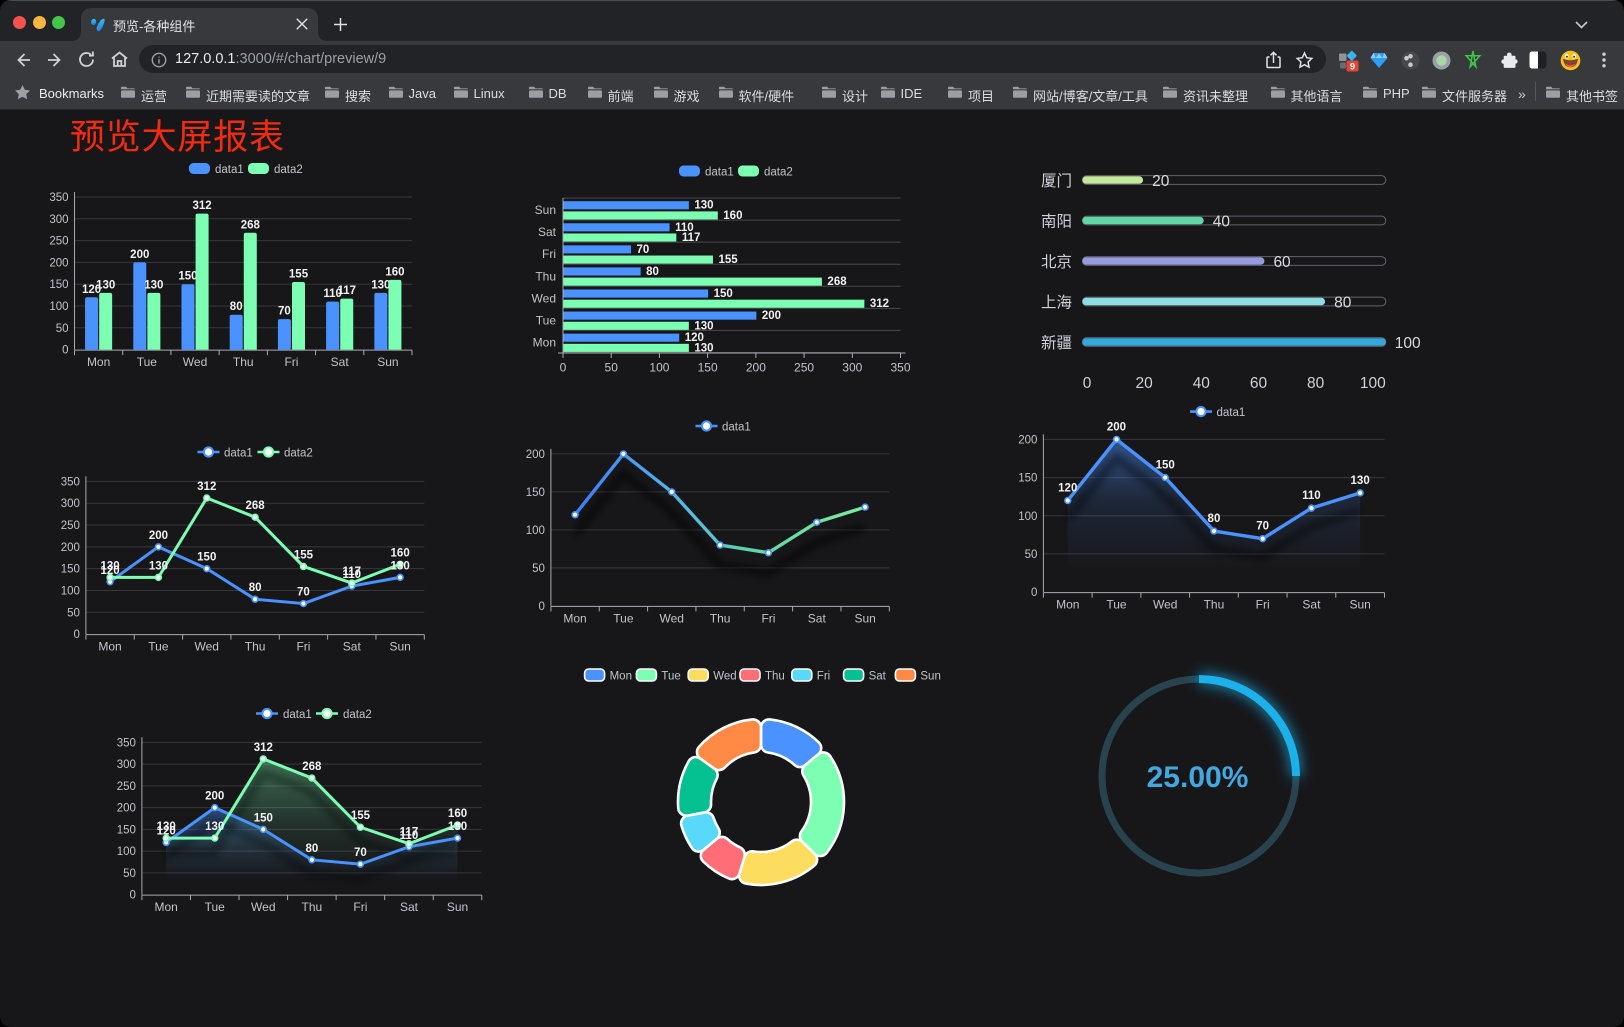  Describe the element at coordinates (1311, 496) in the screenshot. I see `svg-text: 110` at that location.